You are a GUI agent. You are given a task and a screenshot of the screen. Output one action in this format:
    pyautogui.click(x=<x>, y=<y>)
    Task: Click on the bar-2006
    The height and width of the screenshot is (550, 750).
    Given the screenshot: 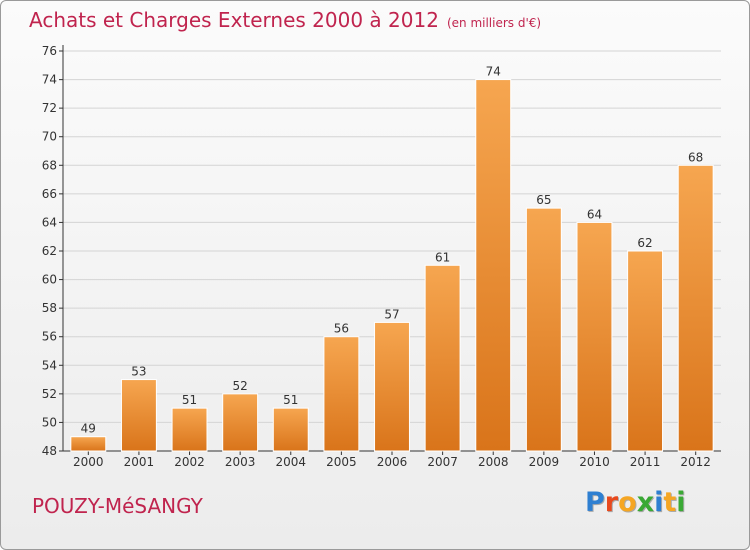 What is the action you would take?
    pyautogui.click(x=392, y=386)
    